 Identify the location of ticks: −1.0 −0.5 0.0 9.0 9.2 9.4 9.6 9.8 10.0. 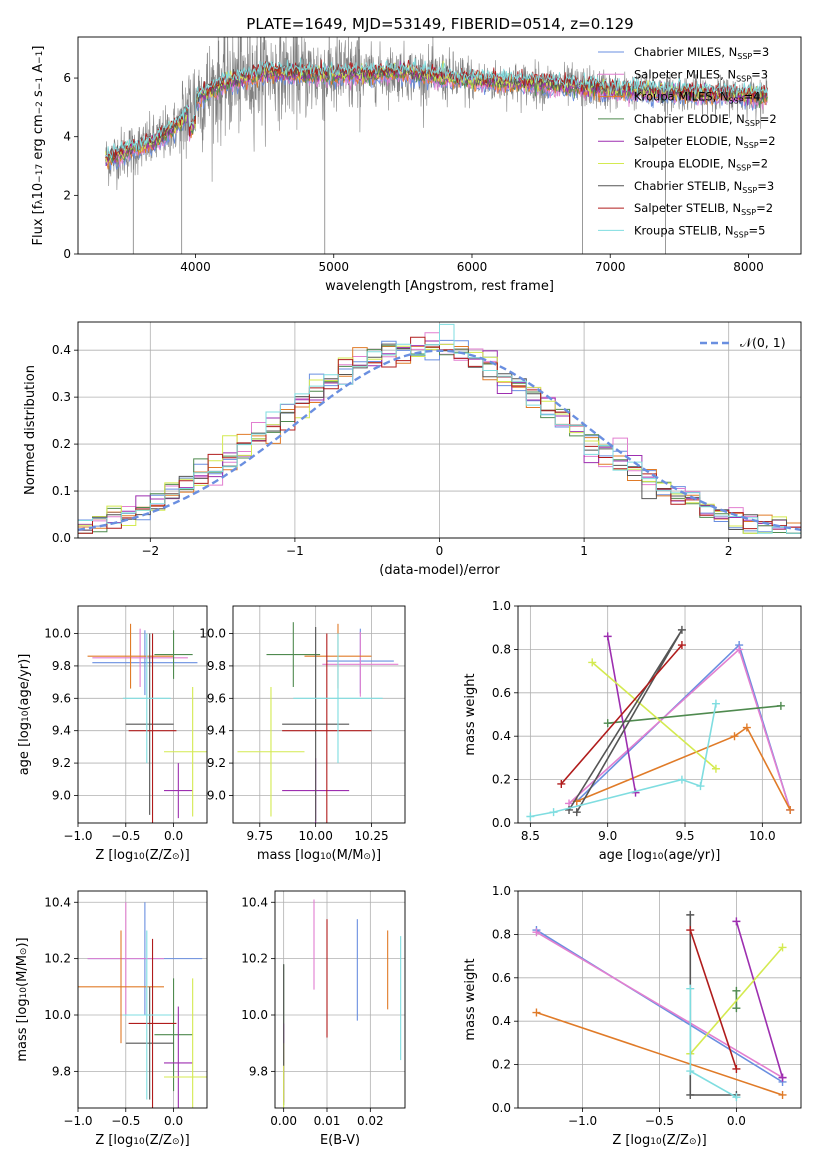
(113, 735).